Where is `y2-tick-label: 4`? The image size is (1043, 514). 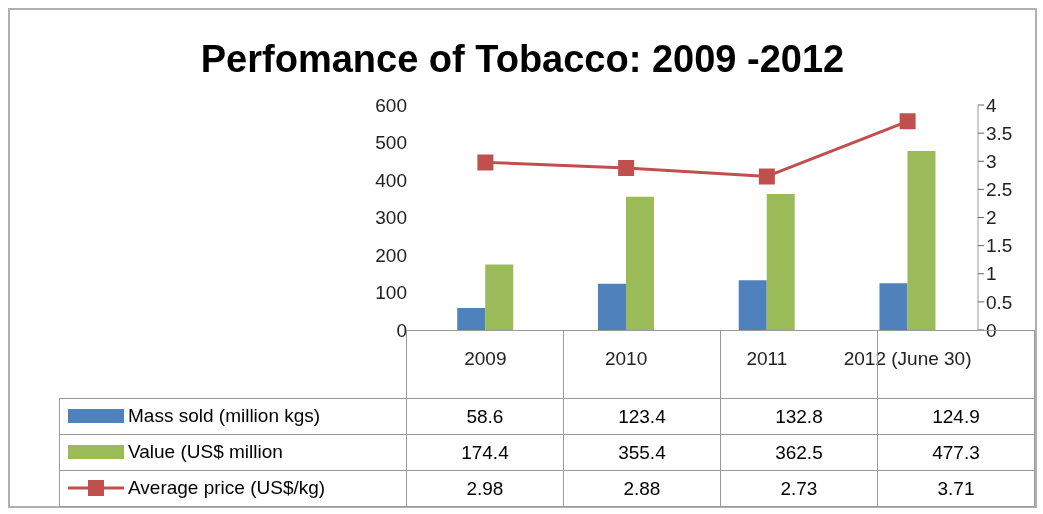 y2-tick-label: 4 is located at coordinates (991, 105).